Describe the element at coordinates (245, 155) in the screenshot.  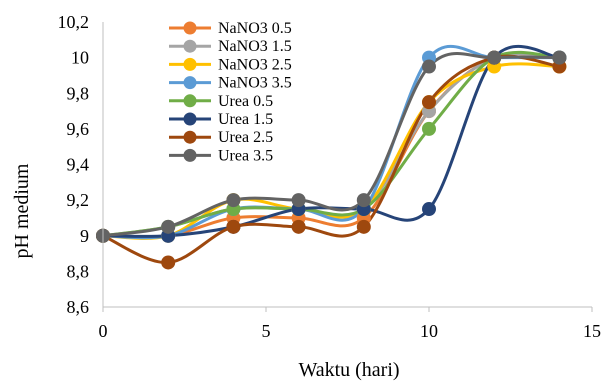
I see `legend-label: Urea 3.5` at that location.